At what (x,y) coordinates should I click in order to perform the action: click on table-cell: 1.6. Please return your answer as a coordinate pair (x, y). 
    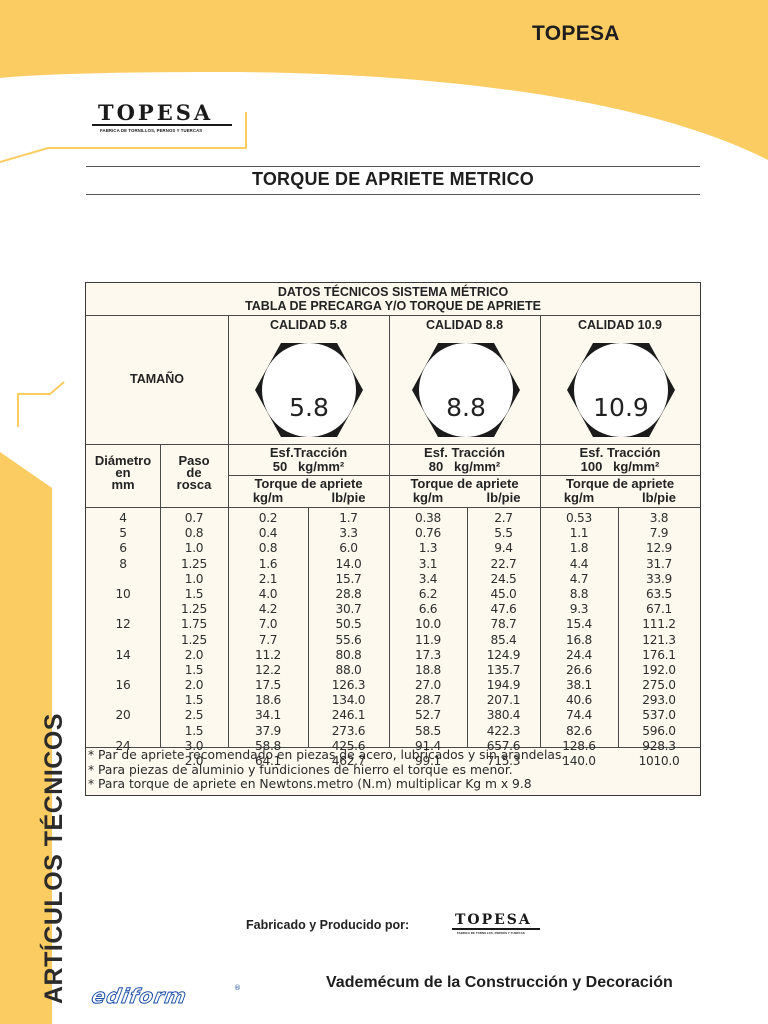
    Looking at the image, I should click on (268, 563).